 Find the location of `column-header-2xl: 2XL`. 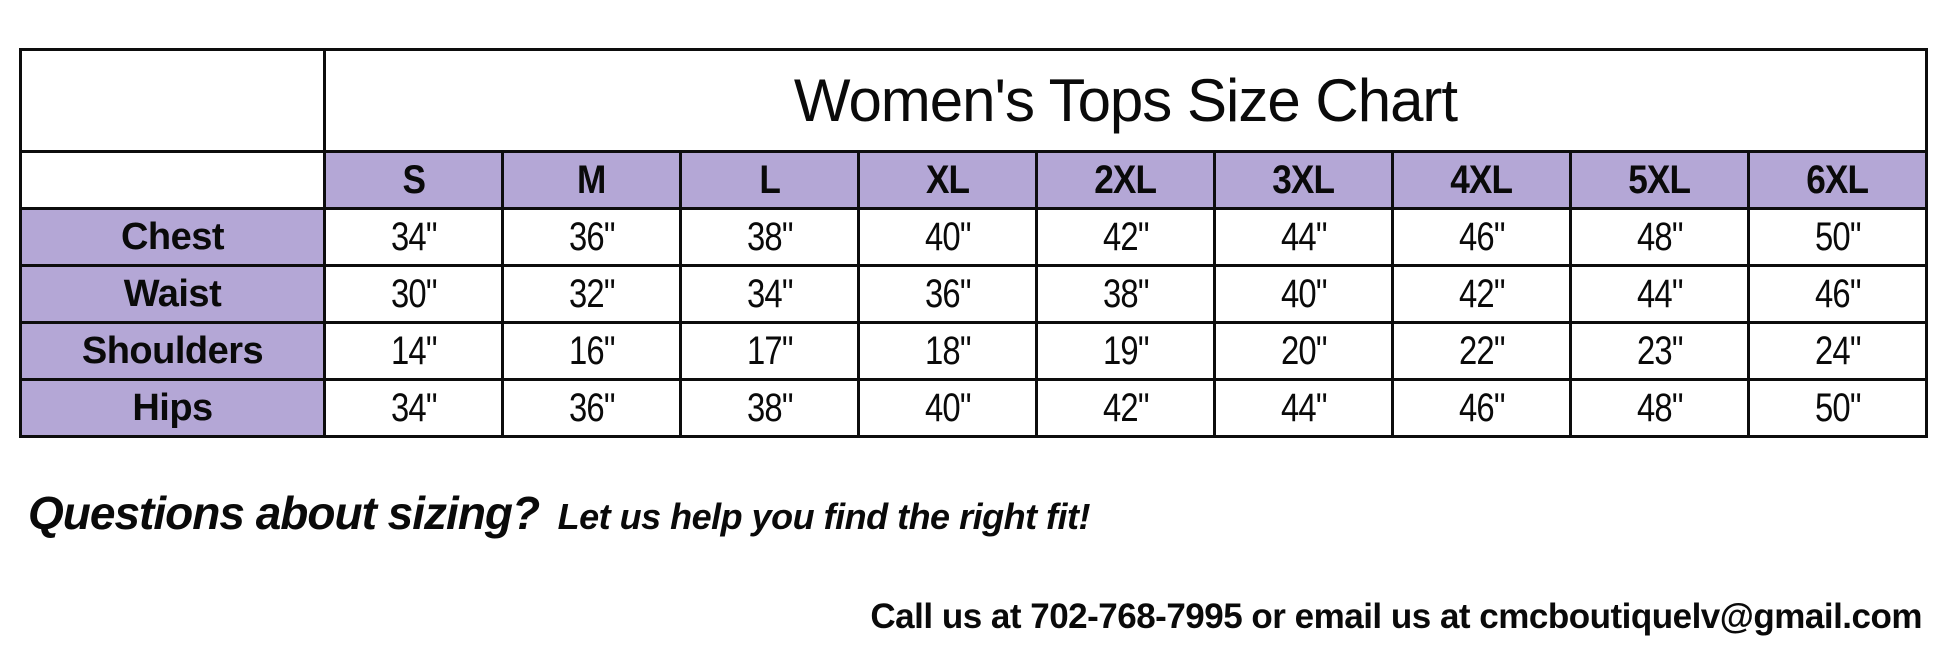

column-header-2xl: 2XL is located at coordinates (1125, 180).